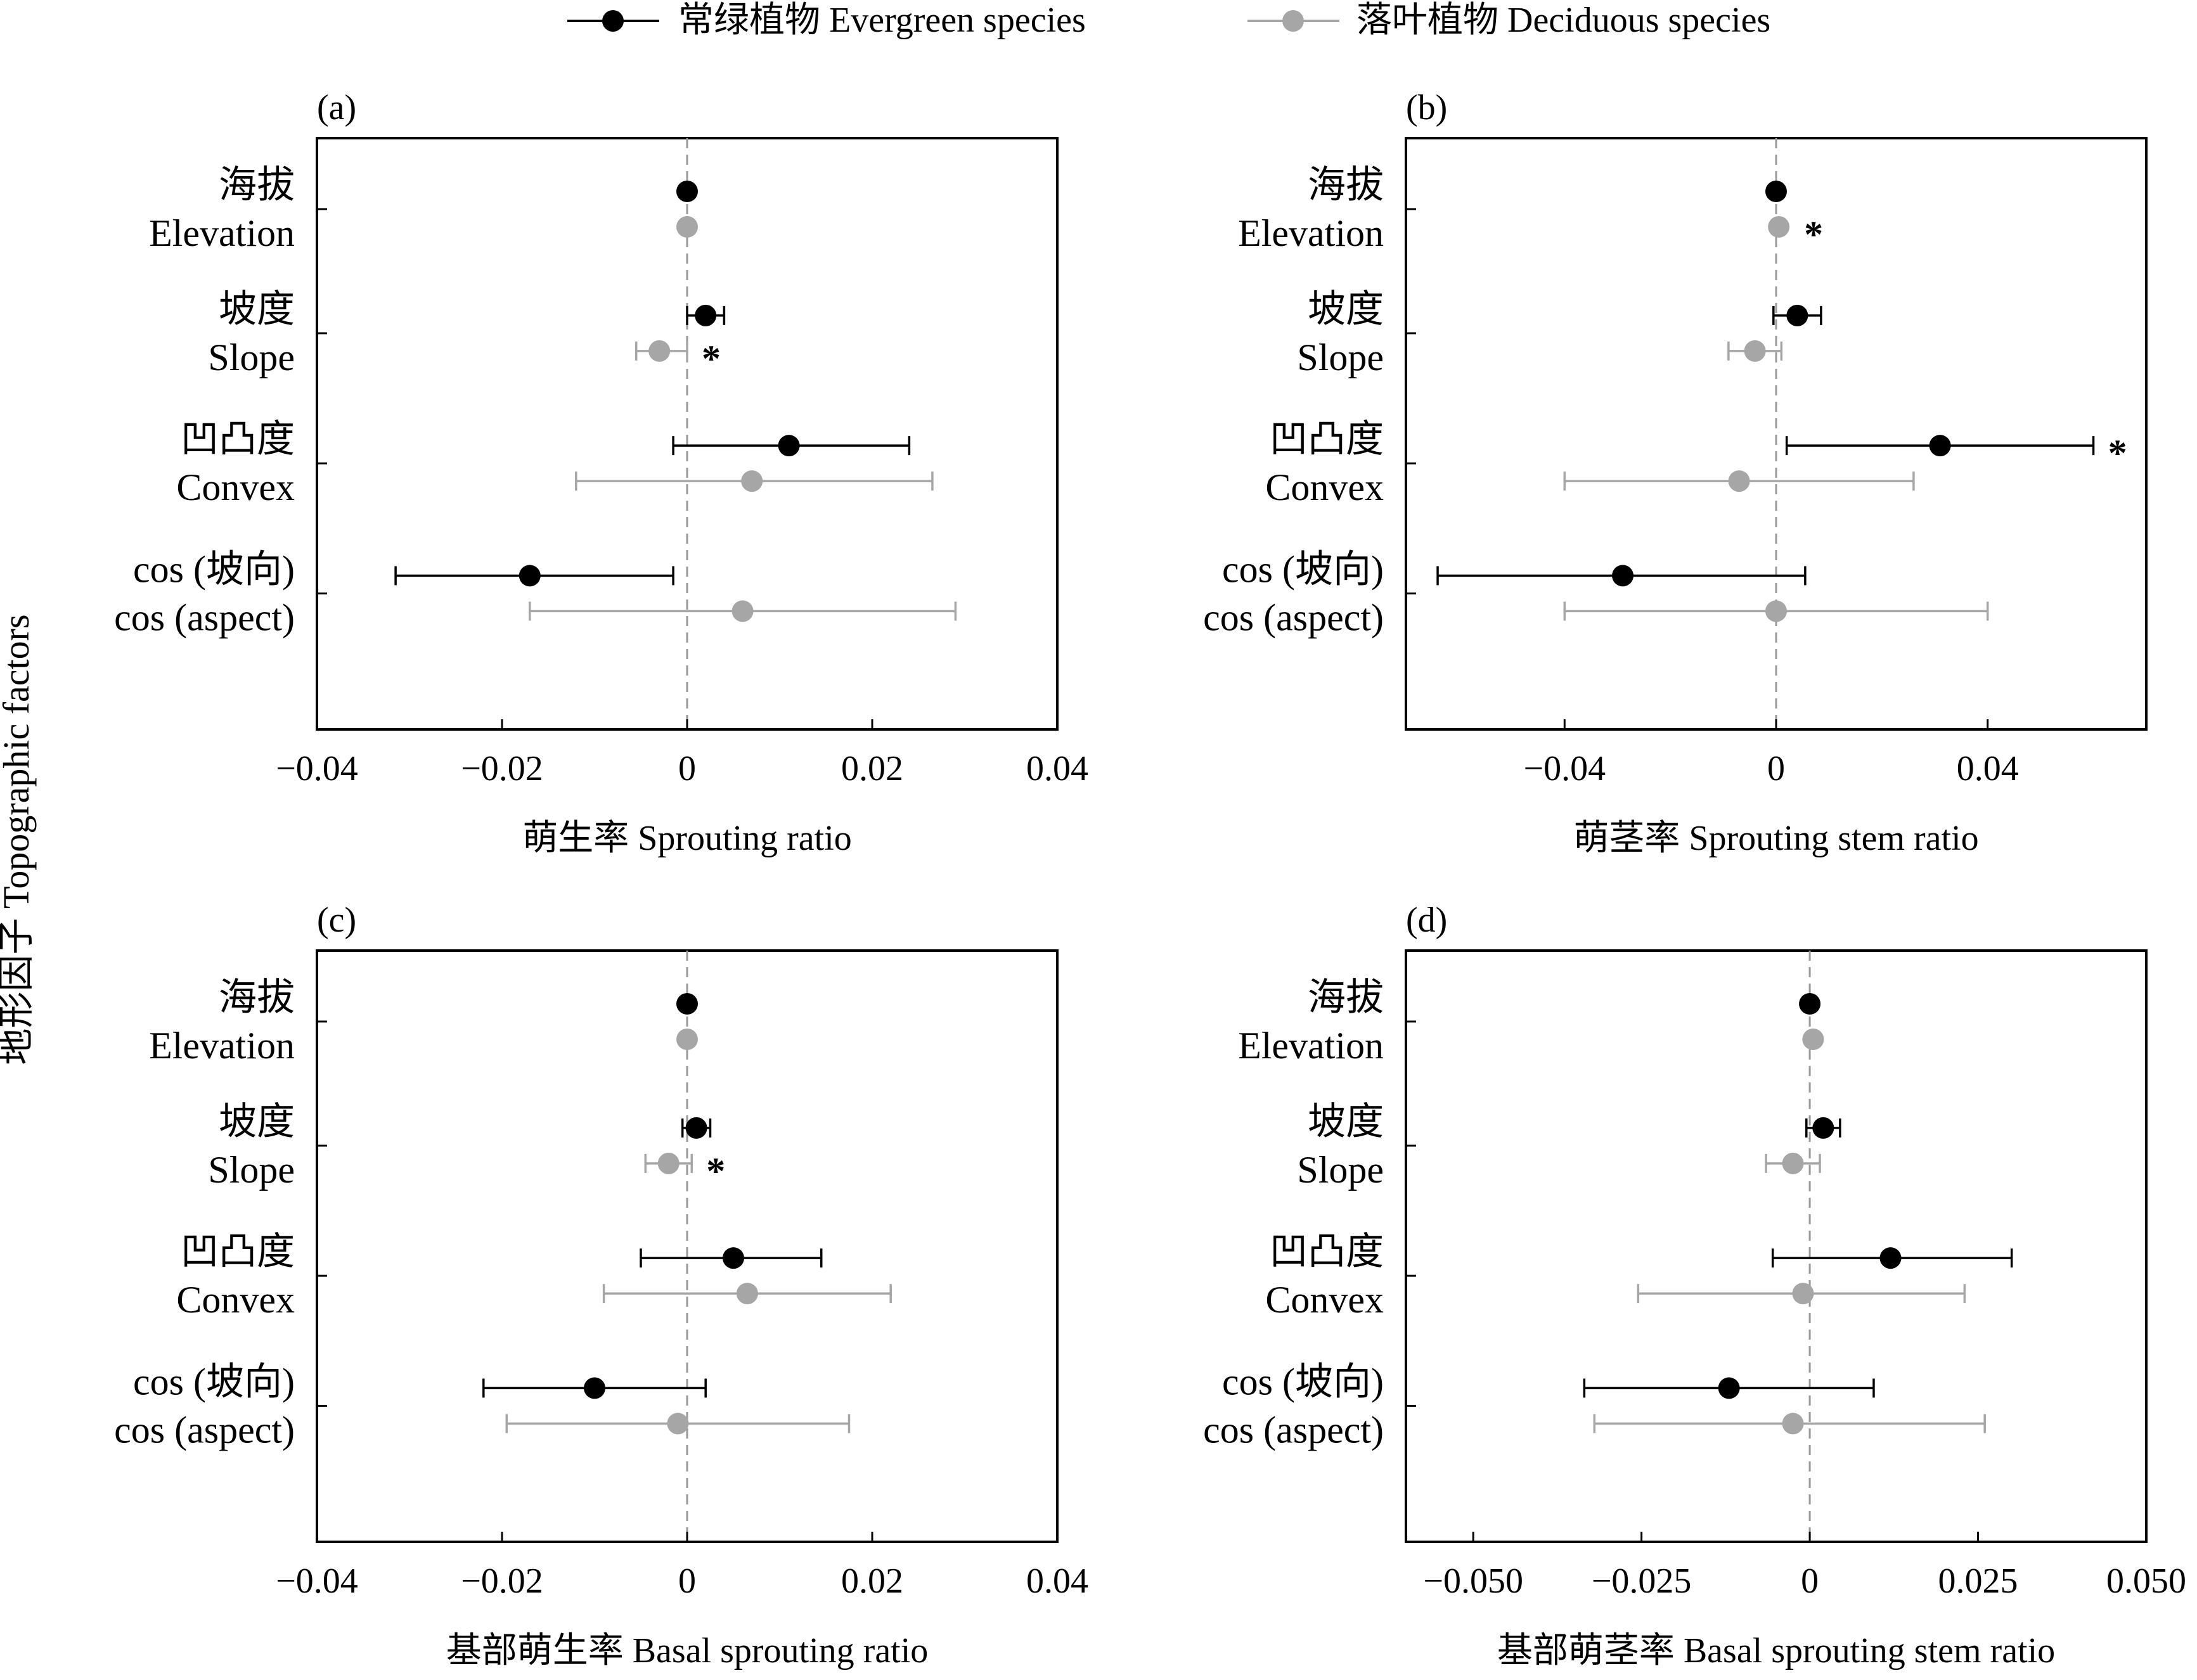  Describe the element at coordinates (1473, 1581) in the screenshot. I see `x-tick-label: −0.050` at that location.